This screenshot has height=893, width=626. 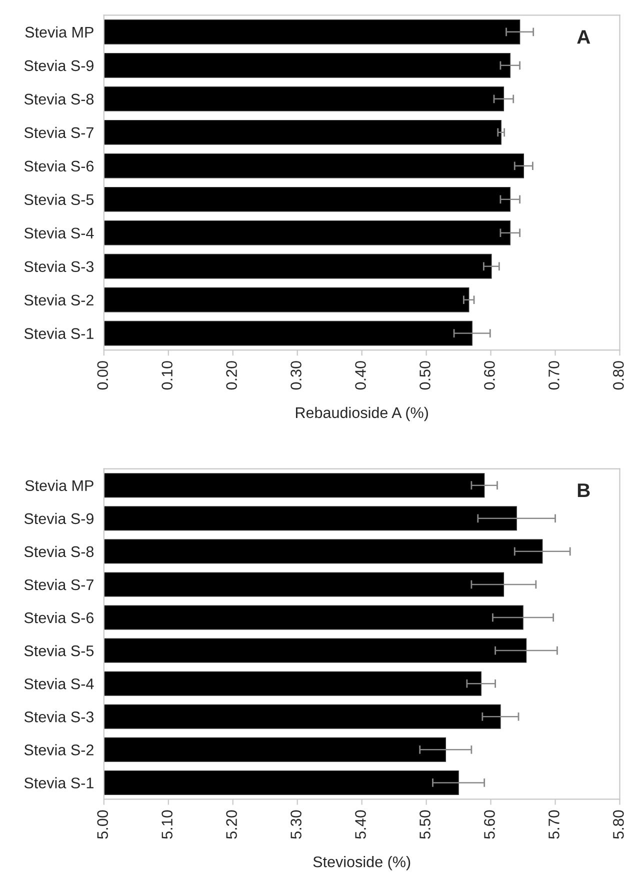 What do you see at coordinates (489, 375) in the screenshot?
I see `x-tick-label: 0.60` at bounding box center [489, 375].